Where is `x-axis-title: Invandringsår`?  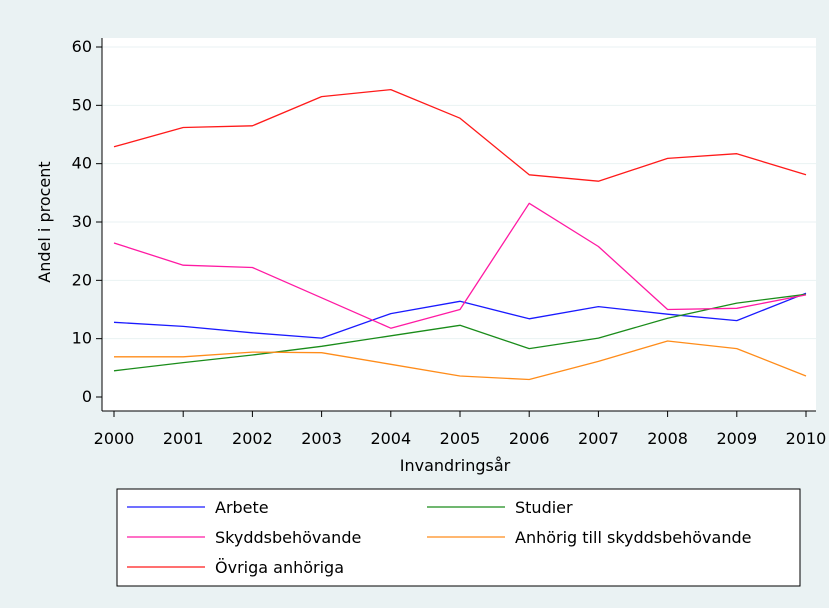
x-axis-title: Invandringsår is located at coordinates (455, 465).